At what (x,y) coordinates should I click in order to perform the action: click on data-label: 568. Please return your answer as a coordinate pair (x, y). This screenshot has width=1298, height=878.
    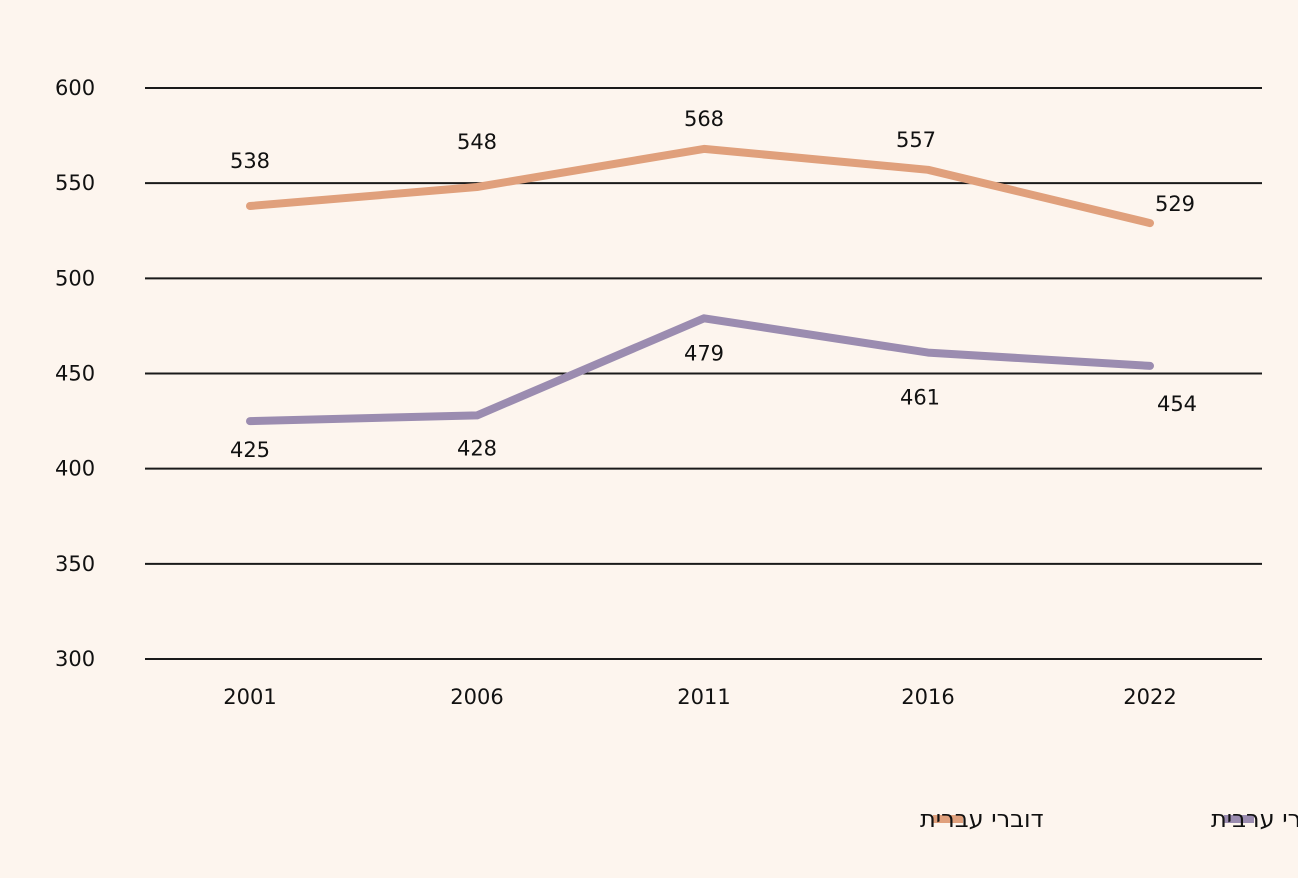
    Looking at the image, I should click on (704, 119).